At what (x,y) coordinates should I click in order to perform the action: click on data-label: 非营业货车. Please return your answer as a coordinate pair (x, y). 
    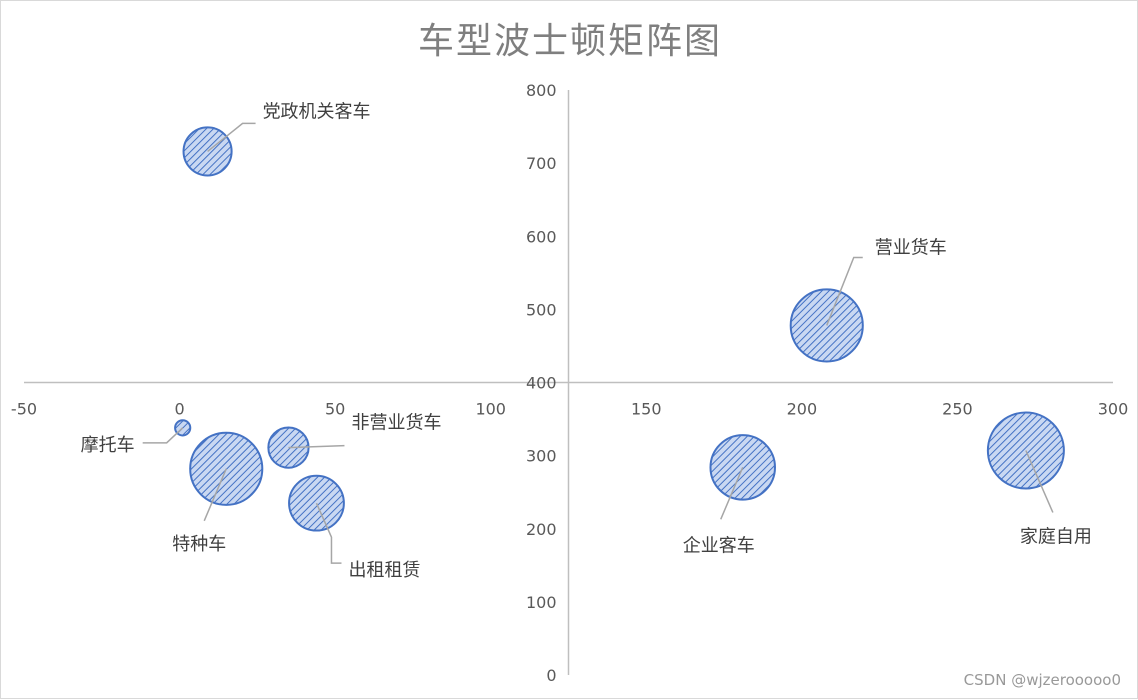
    Looking at the image, I should click on (396, 423).